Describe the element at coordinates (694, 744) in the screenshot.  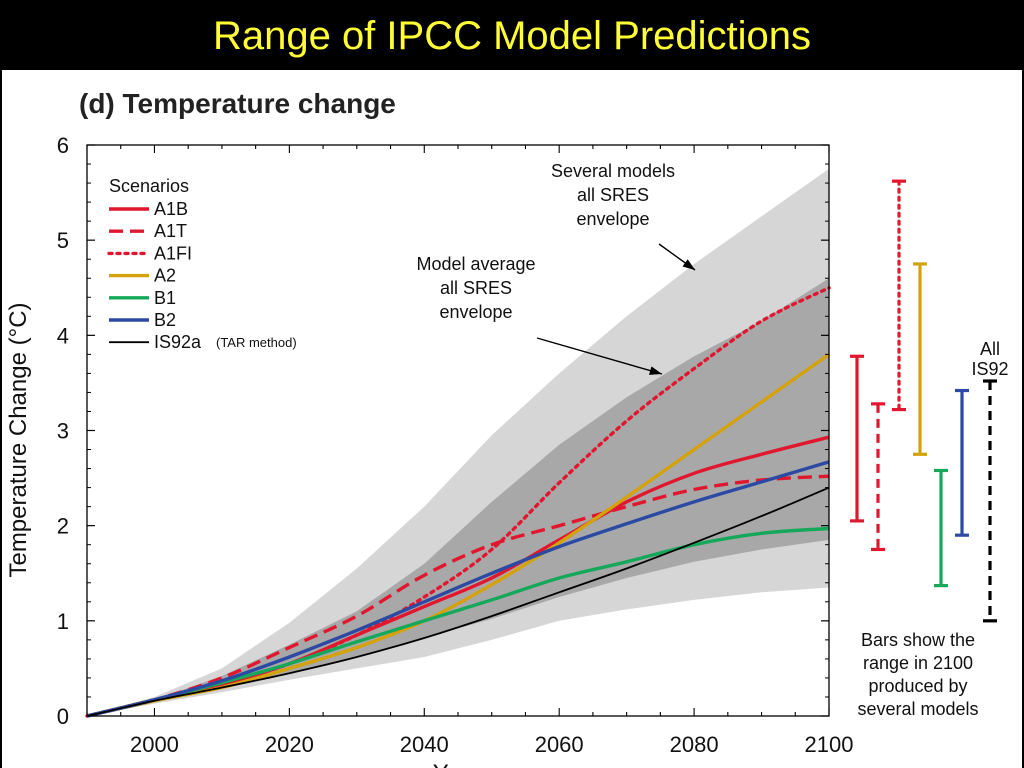
I see `x-tick-label: 2080` at that location.